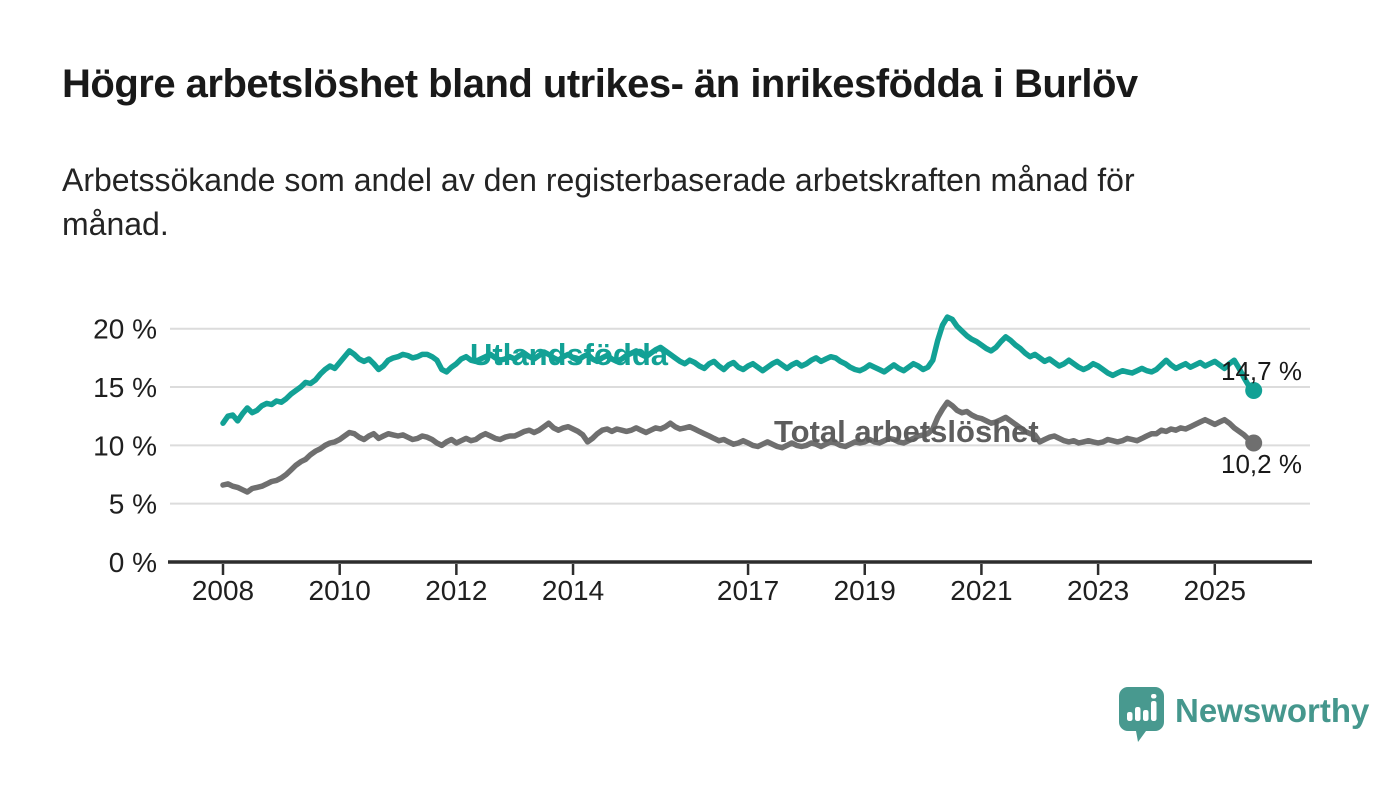 Image resolution: width=1400 pixels, height=794 pixels. I want to click on x-tick-label: 2008, so click(223, 590).